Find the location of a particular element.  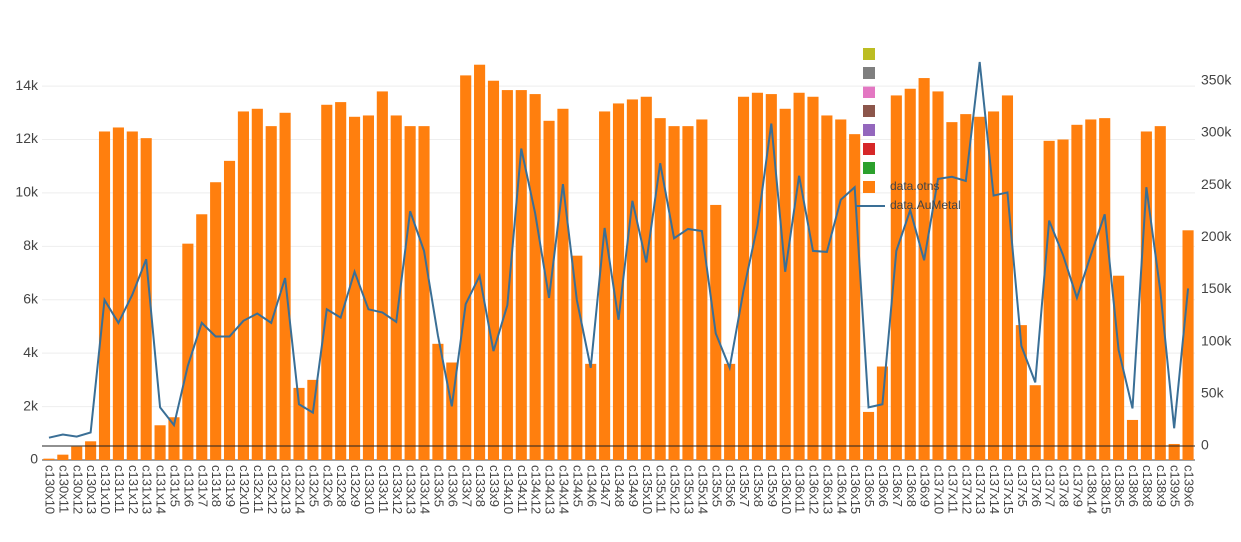

x-tick-label: c130x11 is located at coordinates (63, 489).